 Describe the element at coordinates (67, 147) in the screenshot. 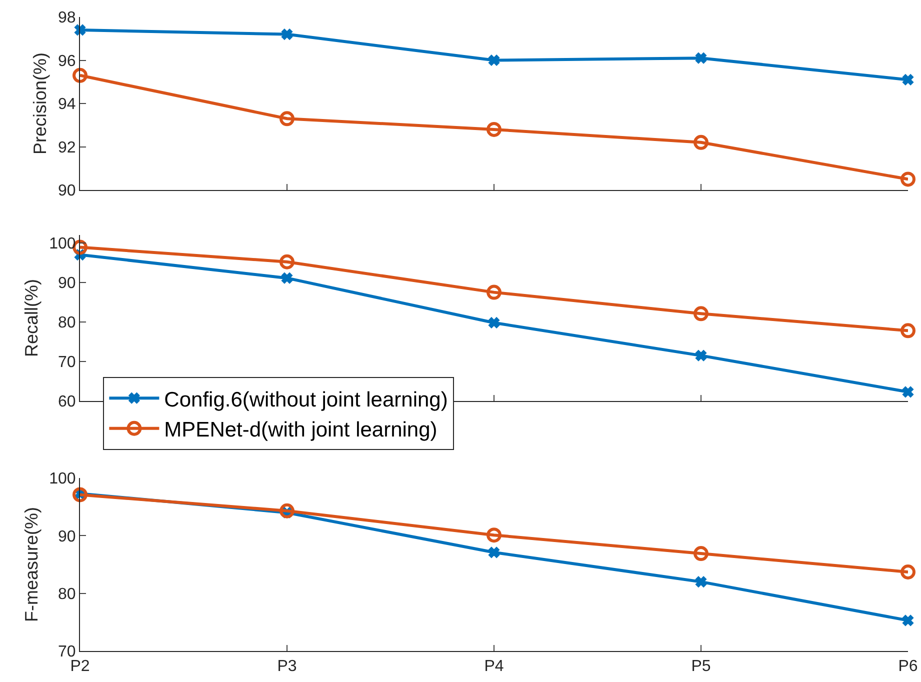

I see `y-tick-label: 92` at that location.